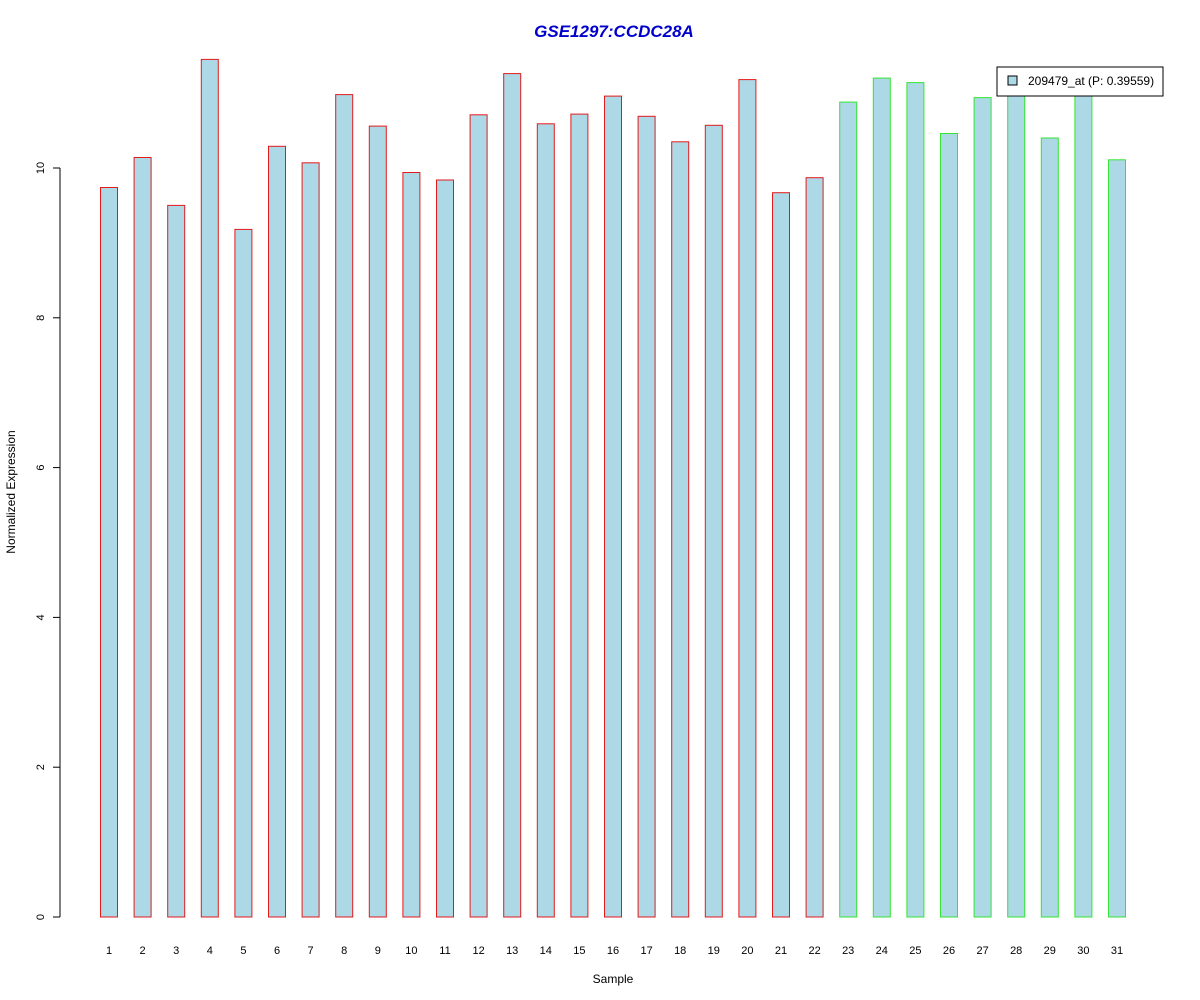 This screenshot has width=1200, height=1000. I want to click on y-tick-label: 8, so click(41, 318).